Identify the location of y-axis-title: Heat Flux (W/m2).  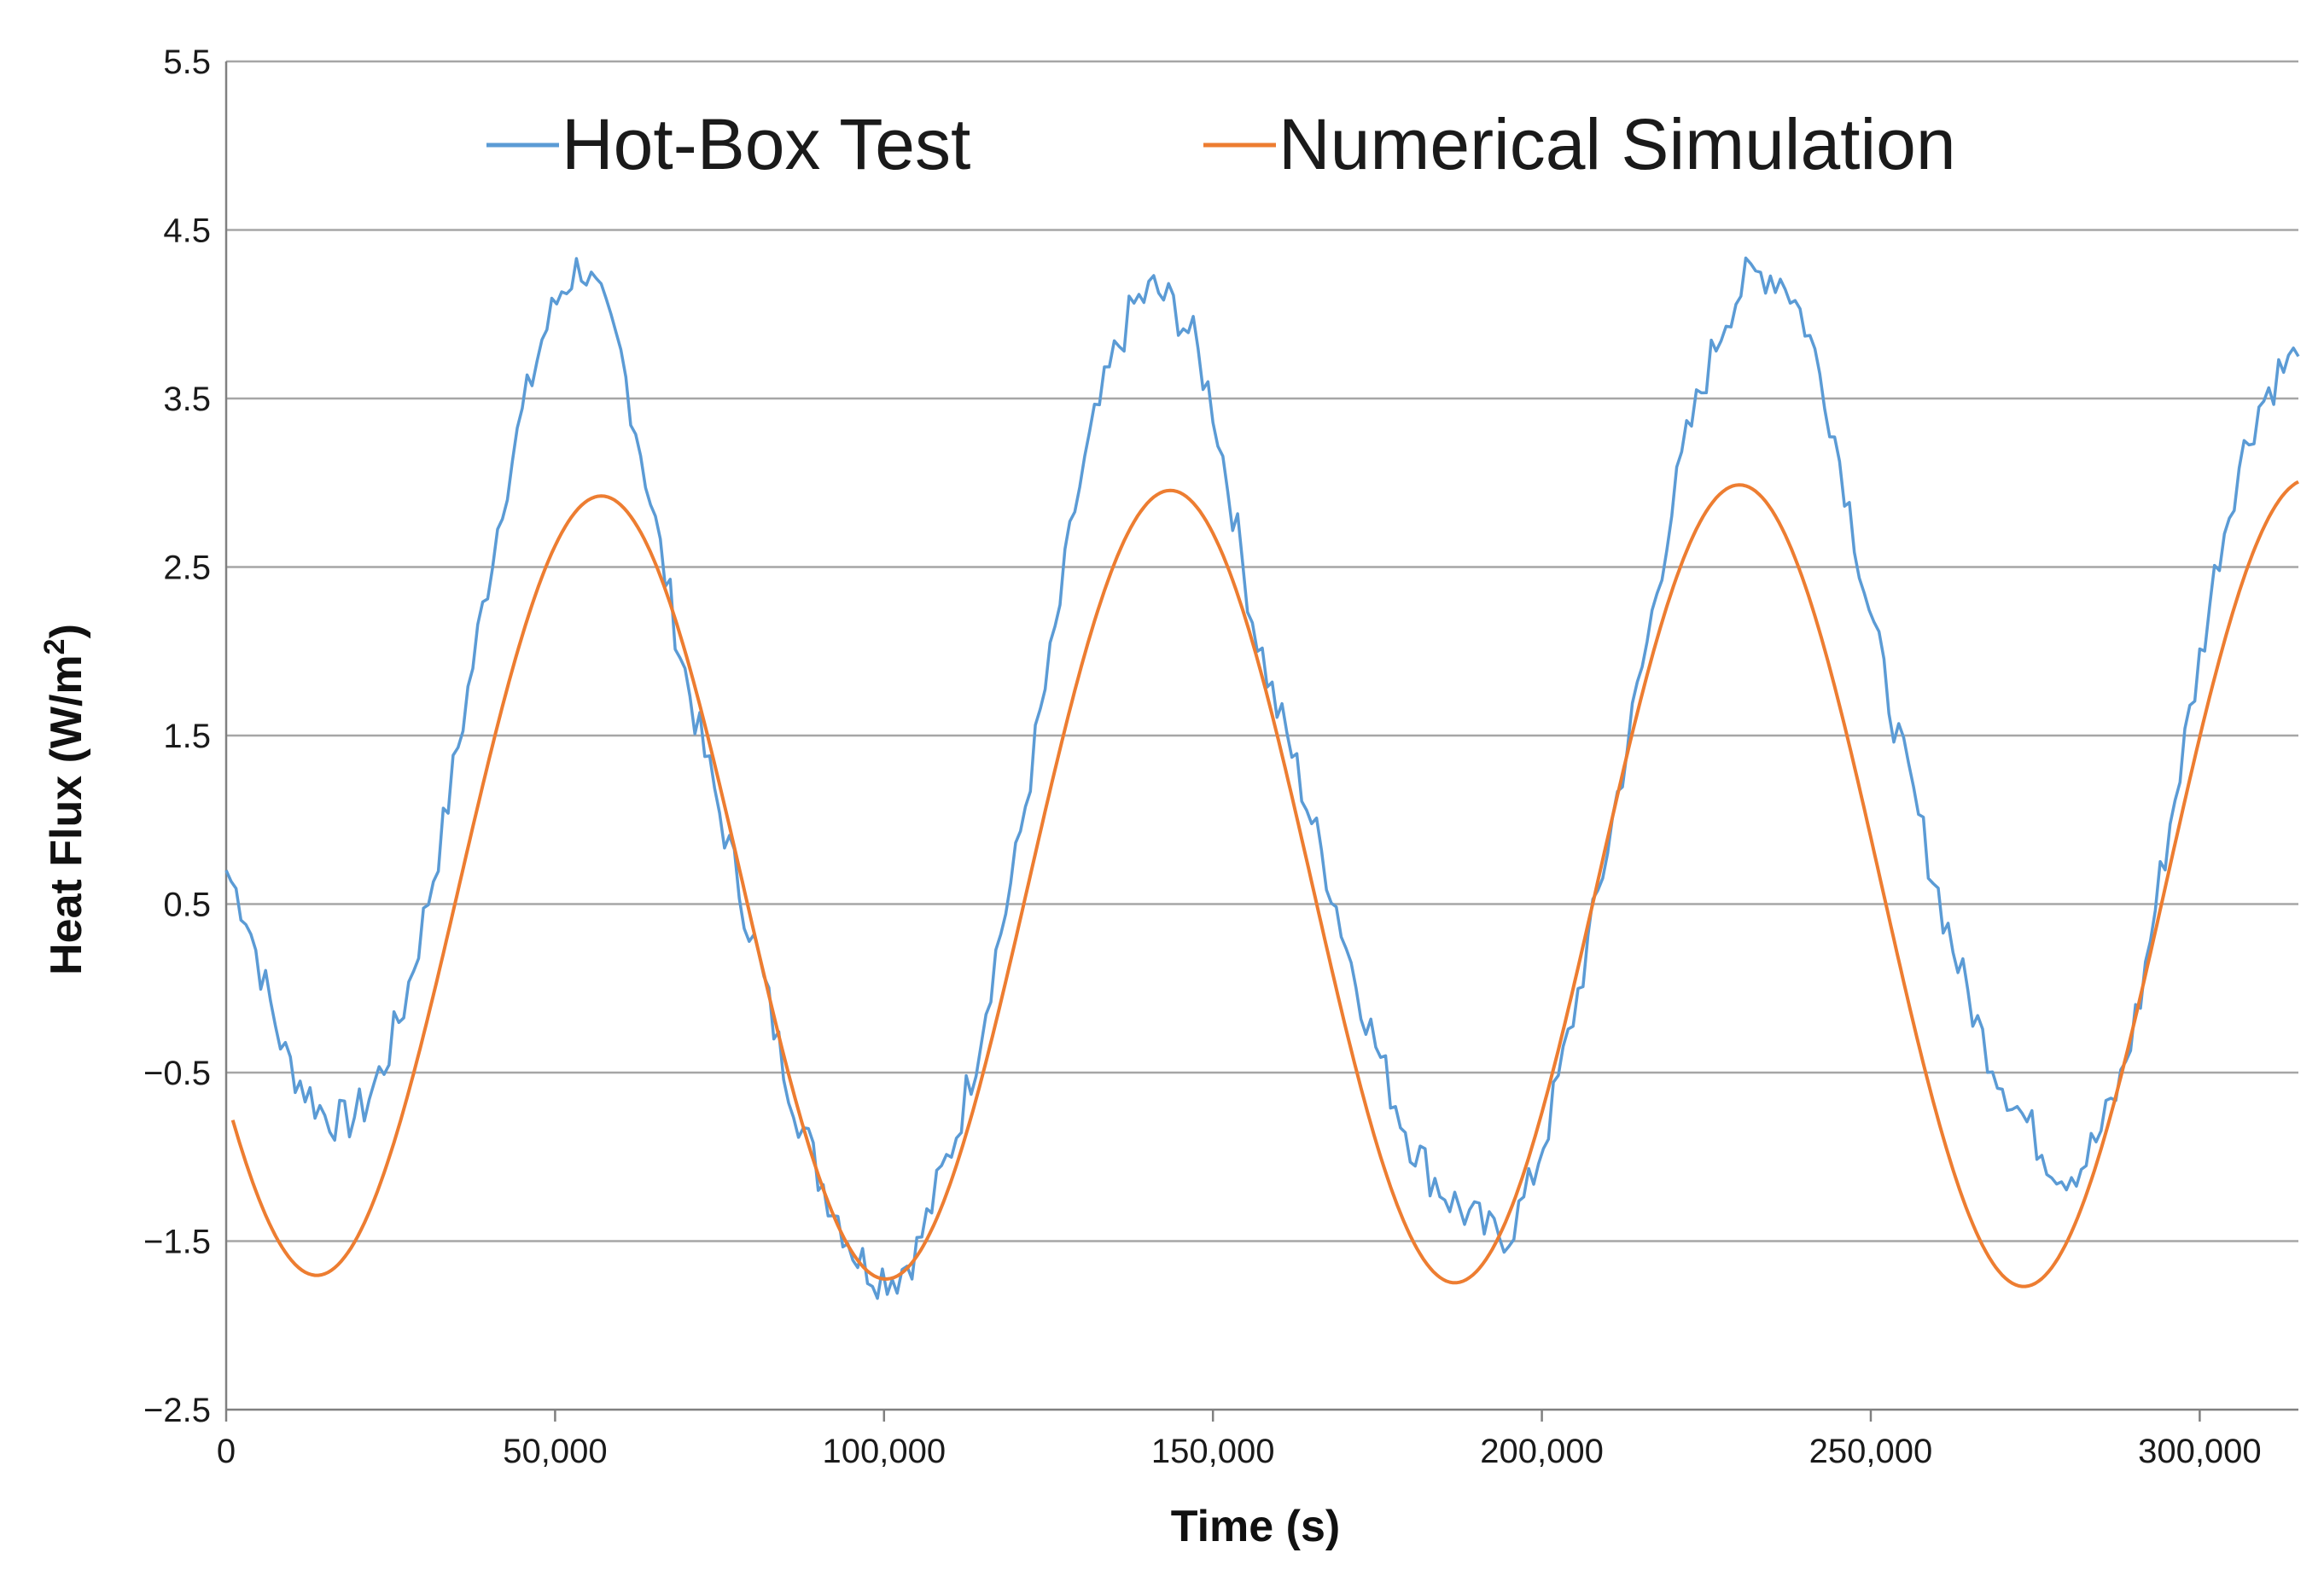
(64, 800).